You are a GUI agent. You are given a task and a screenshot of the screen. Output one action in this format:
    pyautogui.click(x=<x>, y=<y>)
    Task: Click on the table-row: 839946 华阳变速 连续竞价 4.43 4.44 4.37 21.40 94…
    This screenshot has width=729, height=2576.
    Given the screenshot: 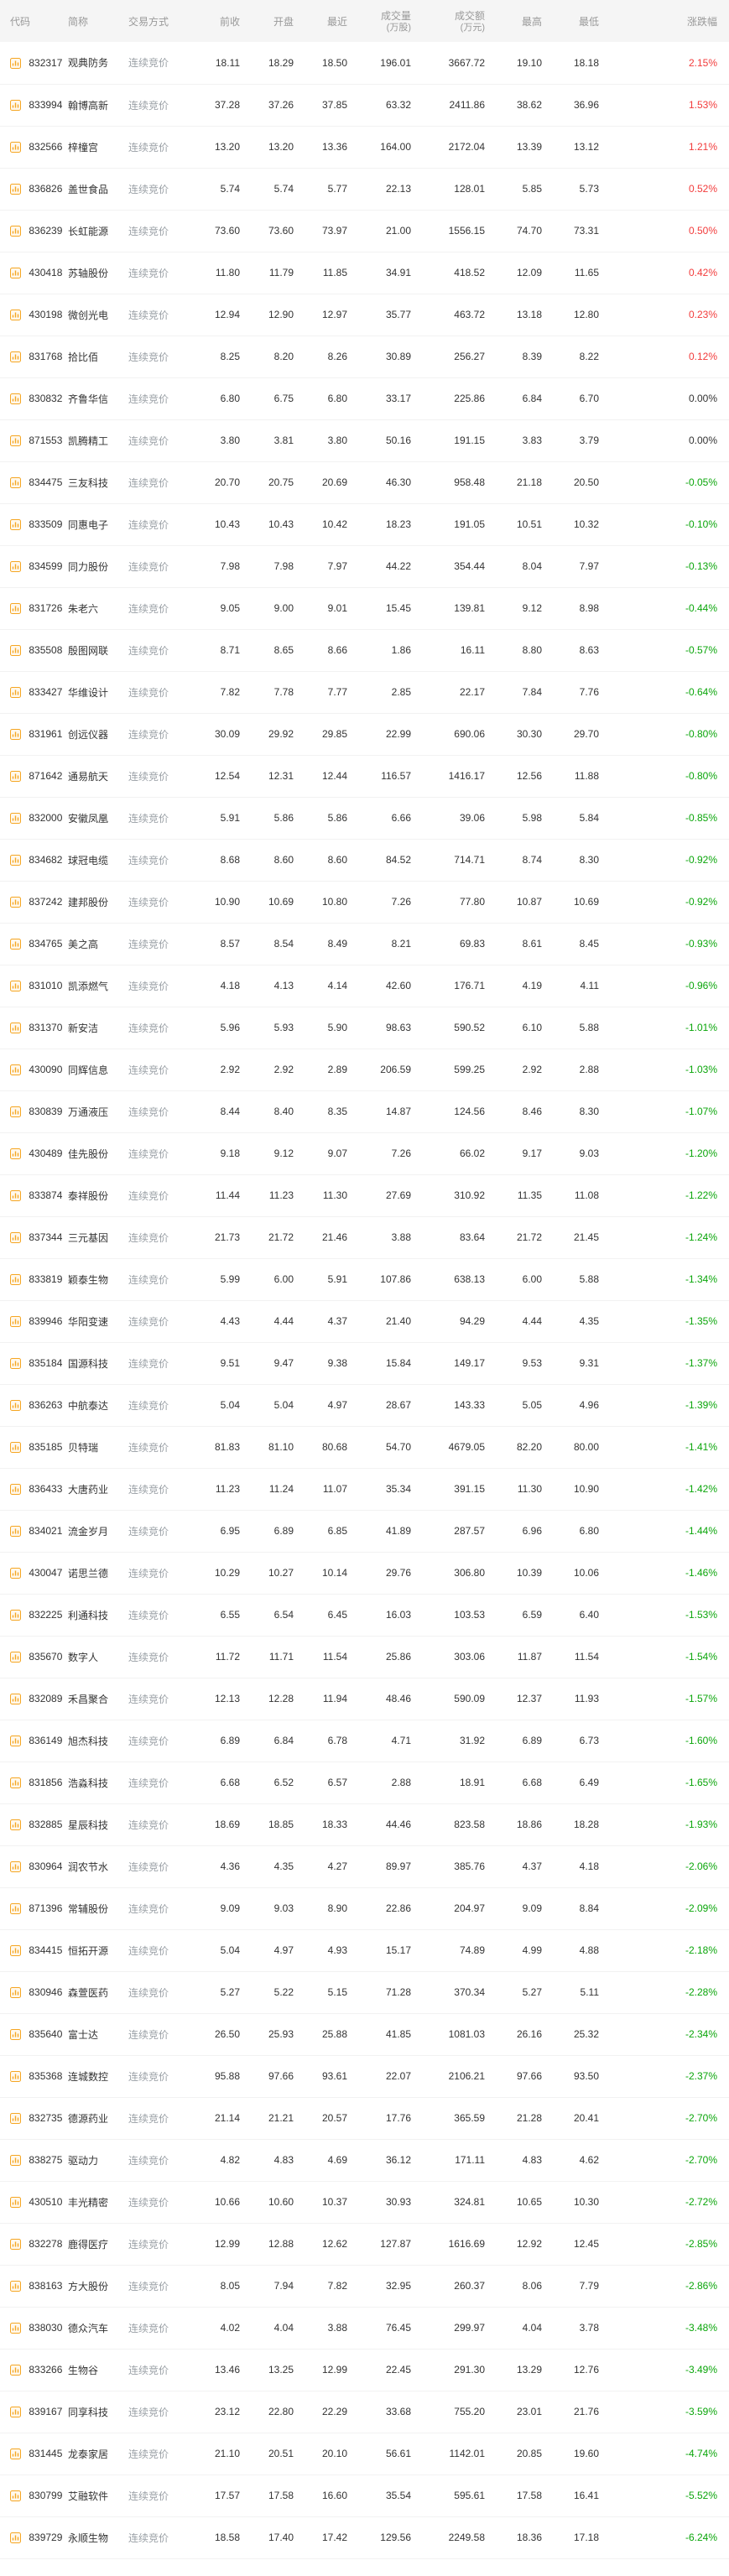 What is the action you would take?
    pyautogui.click(x=364, y=1321)
    